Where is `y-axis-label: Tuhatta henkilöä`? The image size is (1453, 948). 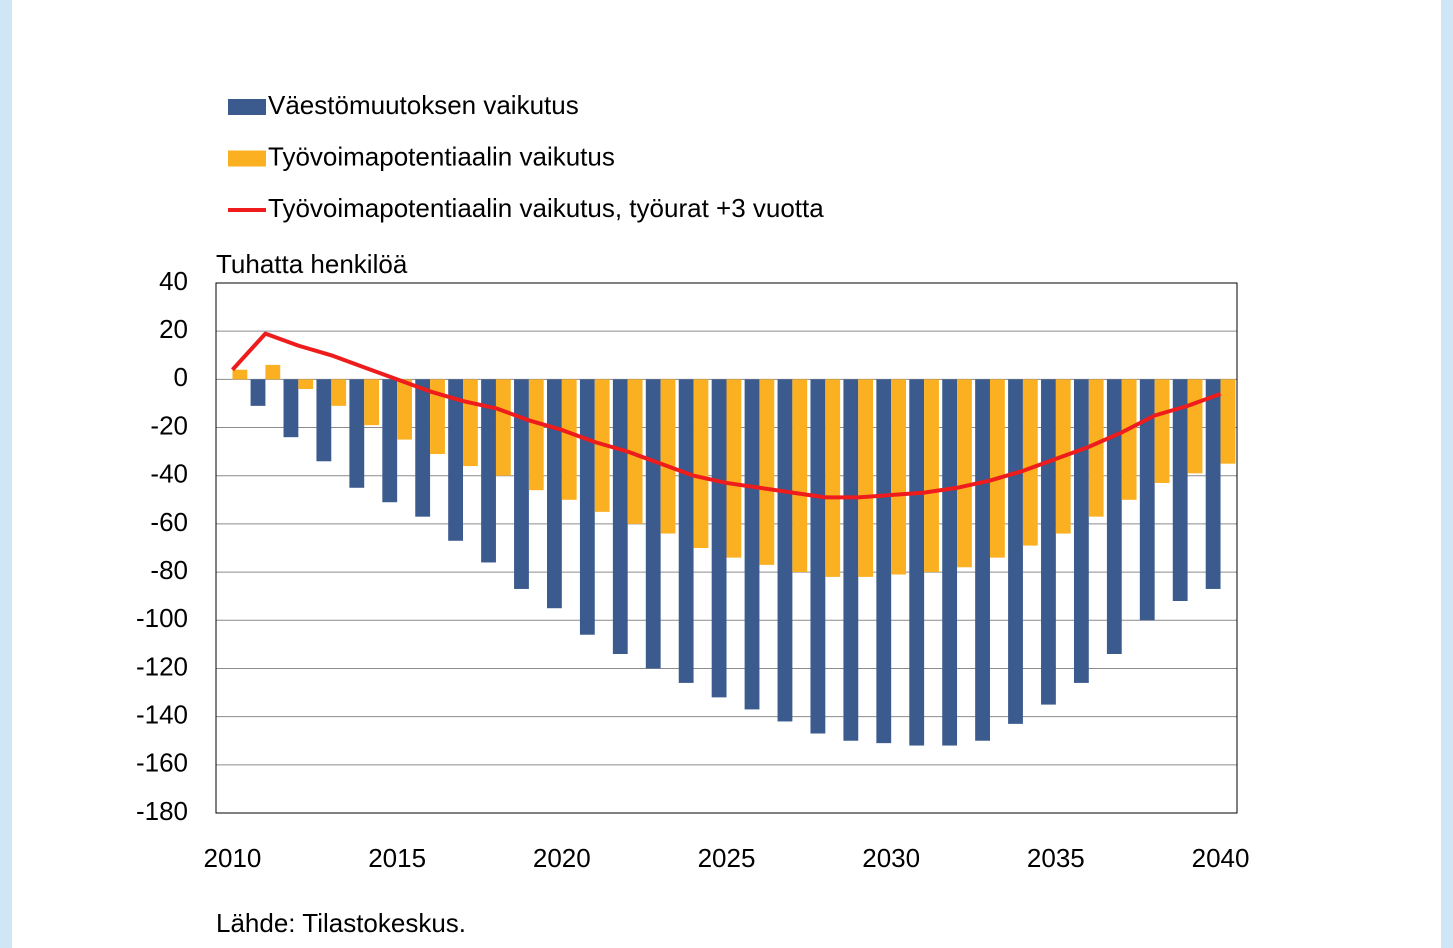
y-axis-label: Tuhatta henkilöä is located at coordinates (312, 264).